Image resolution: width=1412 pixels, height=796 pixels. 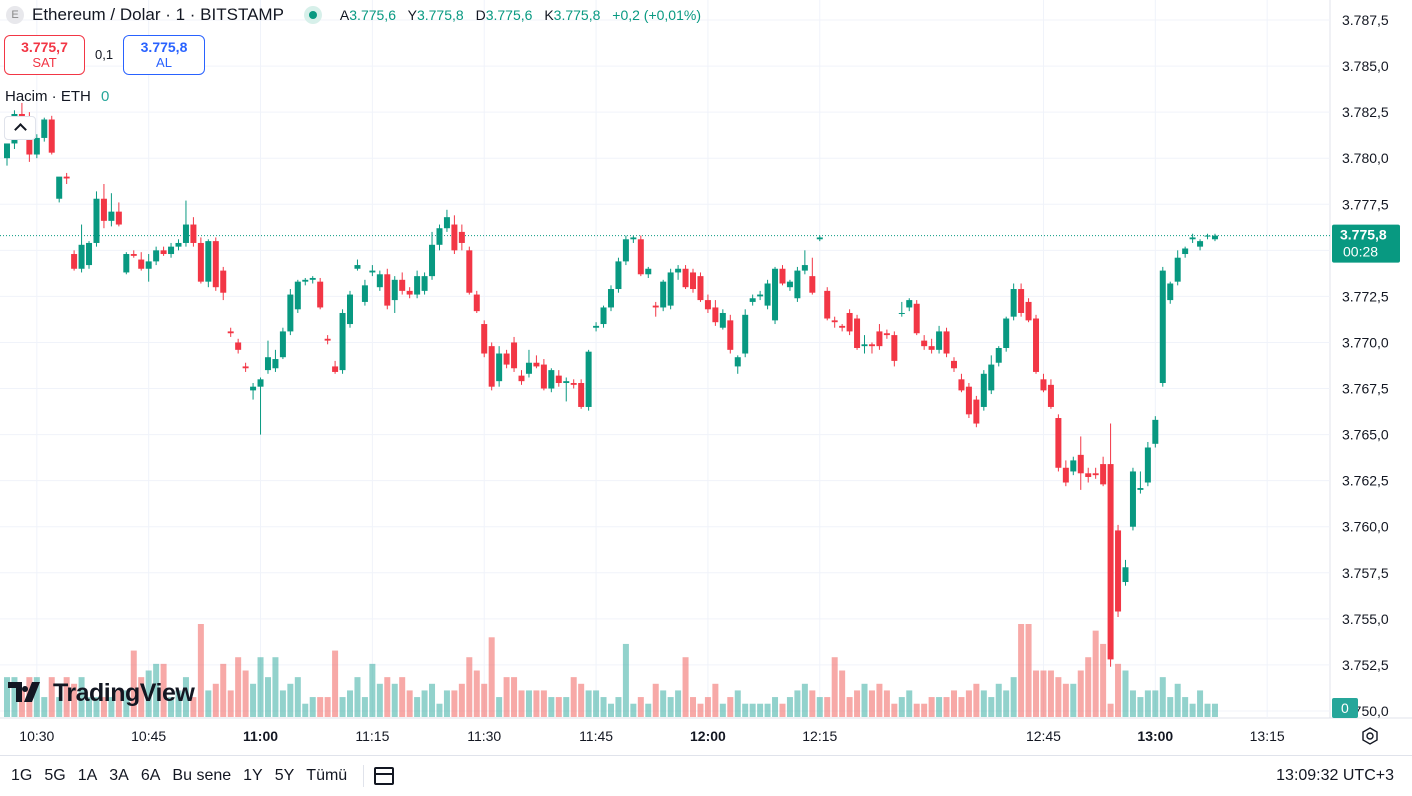 I want to click on clock: 13:09:32 UTC+3, so click(x=1335, y=775).